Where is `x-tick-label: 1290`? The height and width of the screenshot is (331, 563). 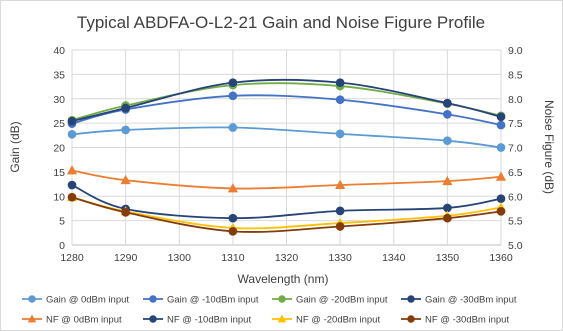
x-tick-label: 1290 is located at coordinates (126, 258).